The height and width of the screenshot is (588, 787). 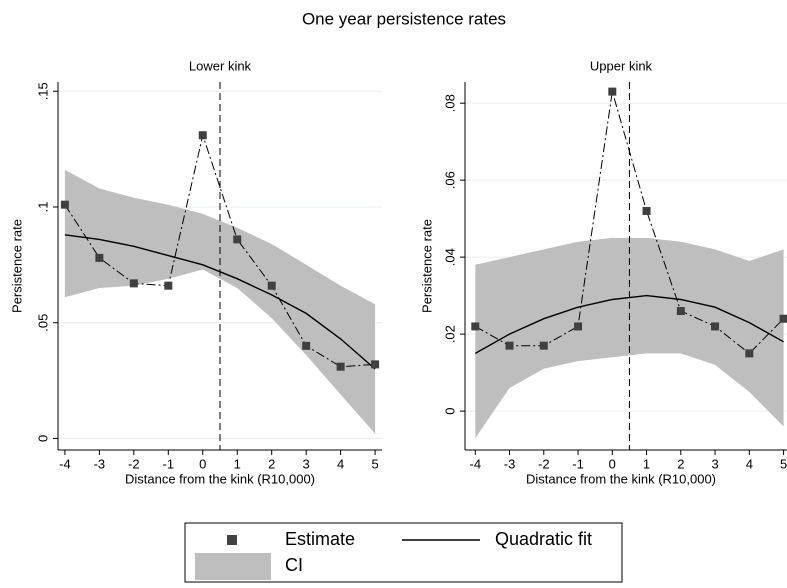 I want to click on legend-label: Estimate, so click(x=320, y=539).